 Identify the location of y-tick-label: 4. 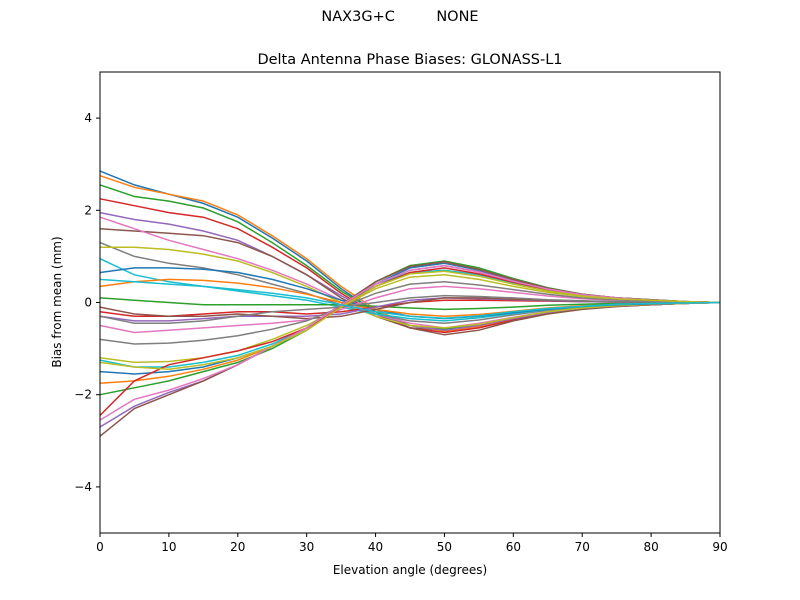
(88, 118).